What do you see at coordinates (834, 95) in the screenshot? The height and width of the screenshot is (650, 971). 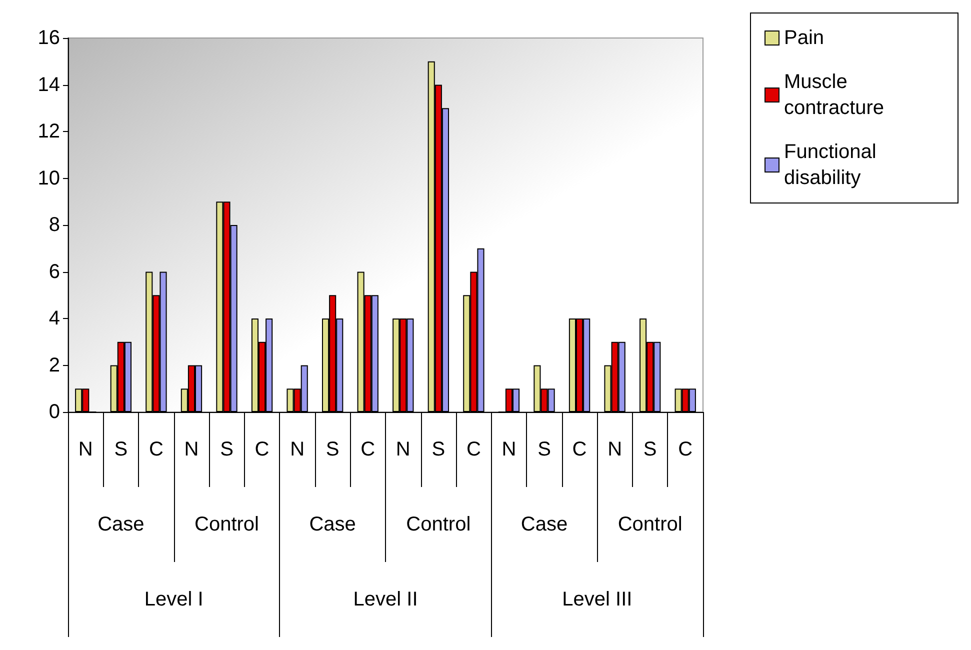 I see `legend-label: Muscle contracture` at bounding box center [834, 95].